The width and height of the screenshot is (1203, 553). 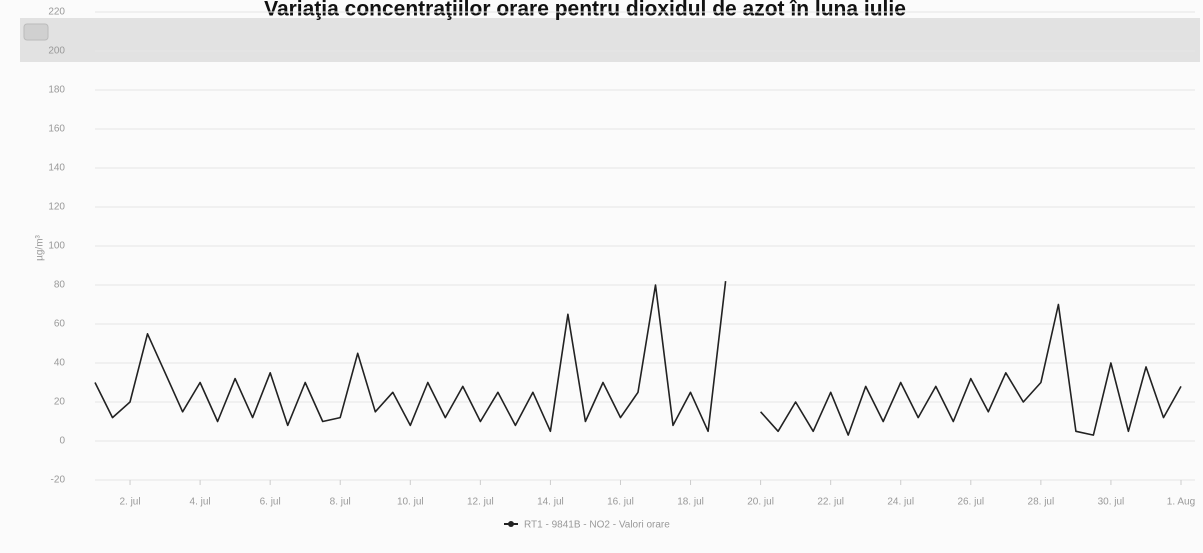 What do you see at coordinates (58, 480) in the screenshot?
I see `y-tick-label: -20` at bounding box center [58, 480].